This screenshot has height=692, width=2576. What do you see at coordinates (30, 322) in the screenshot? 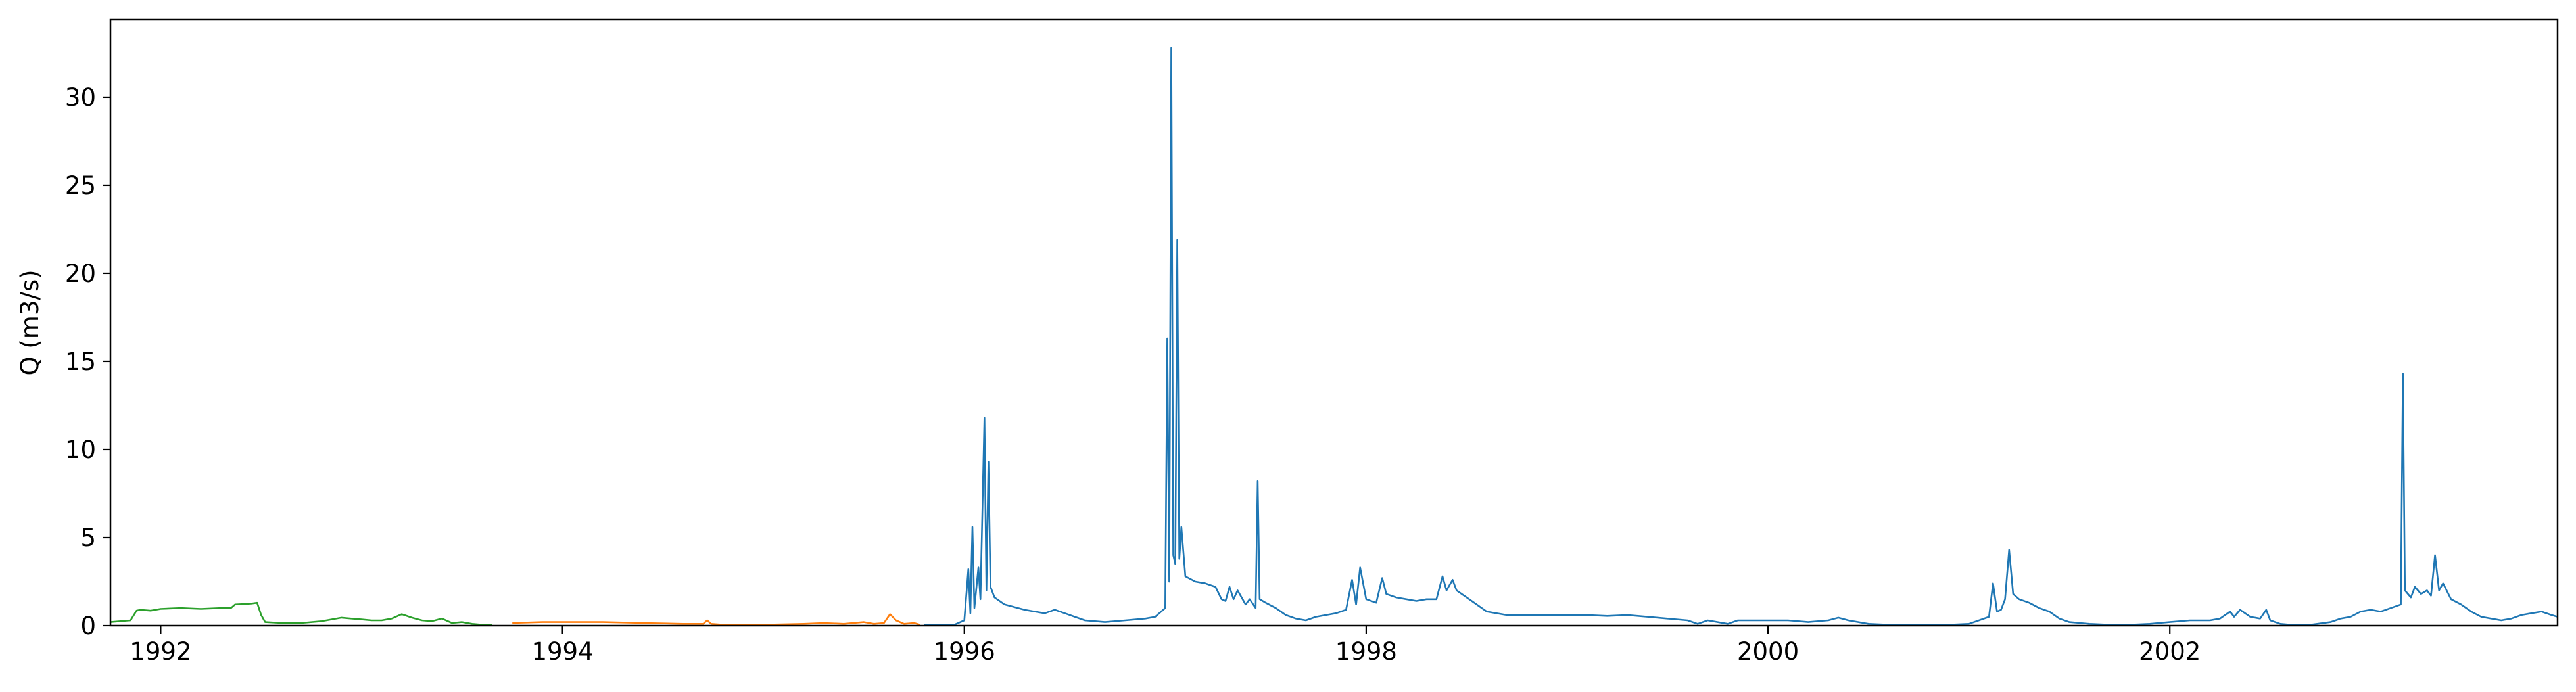
I see `y-axis-label: Q (m3/s)` at bounding box center [30, 322].